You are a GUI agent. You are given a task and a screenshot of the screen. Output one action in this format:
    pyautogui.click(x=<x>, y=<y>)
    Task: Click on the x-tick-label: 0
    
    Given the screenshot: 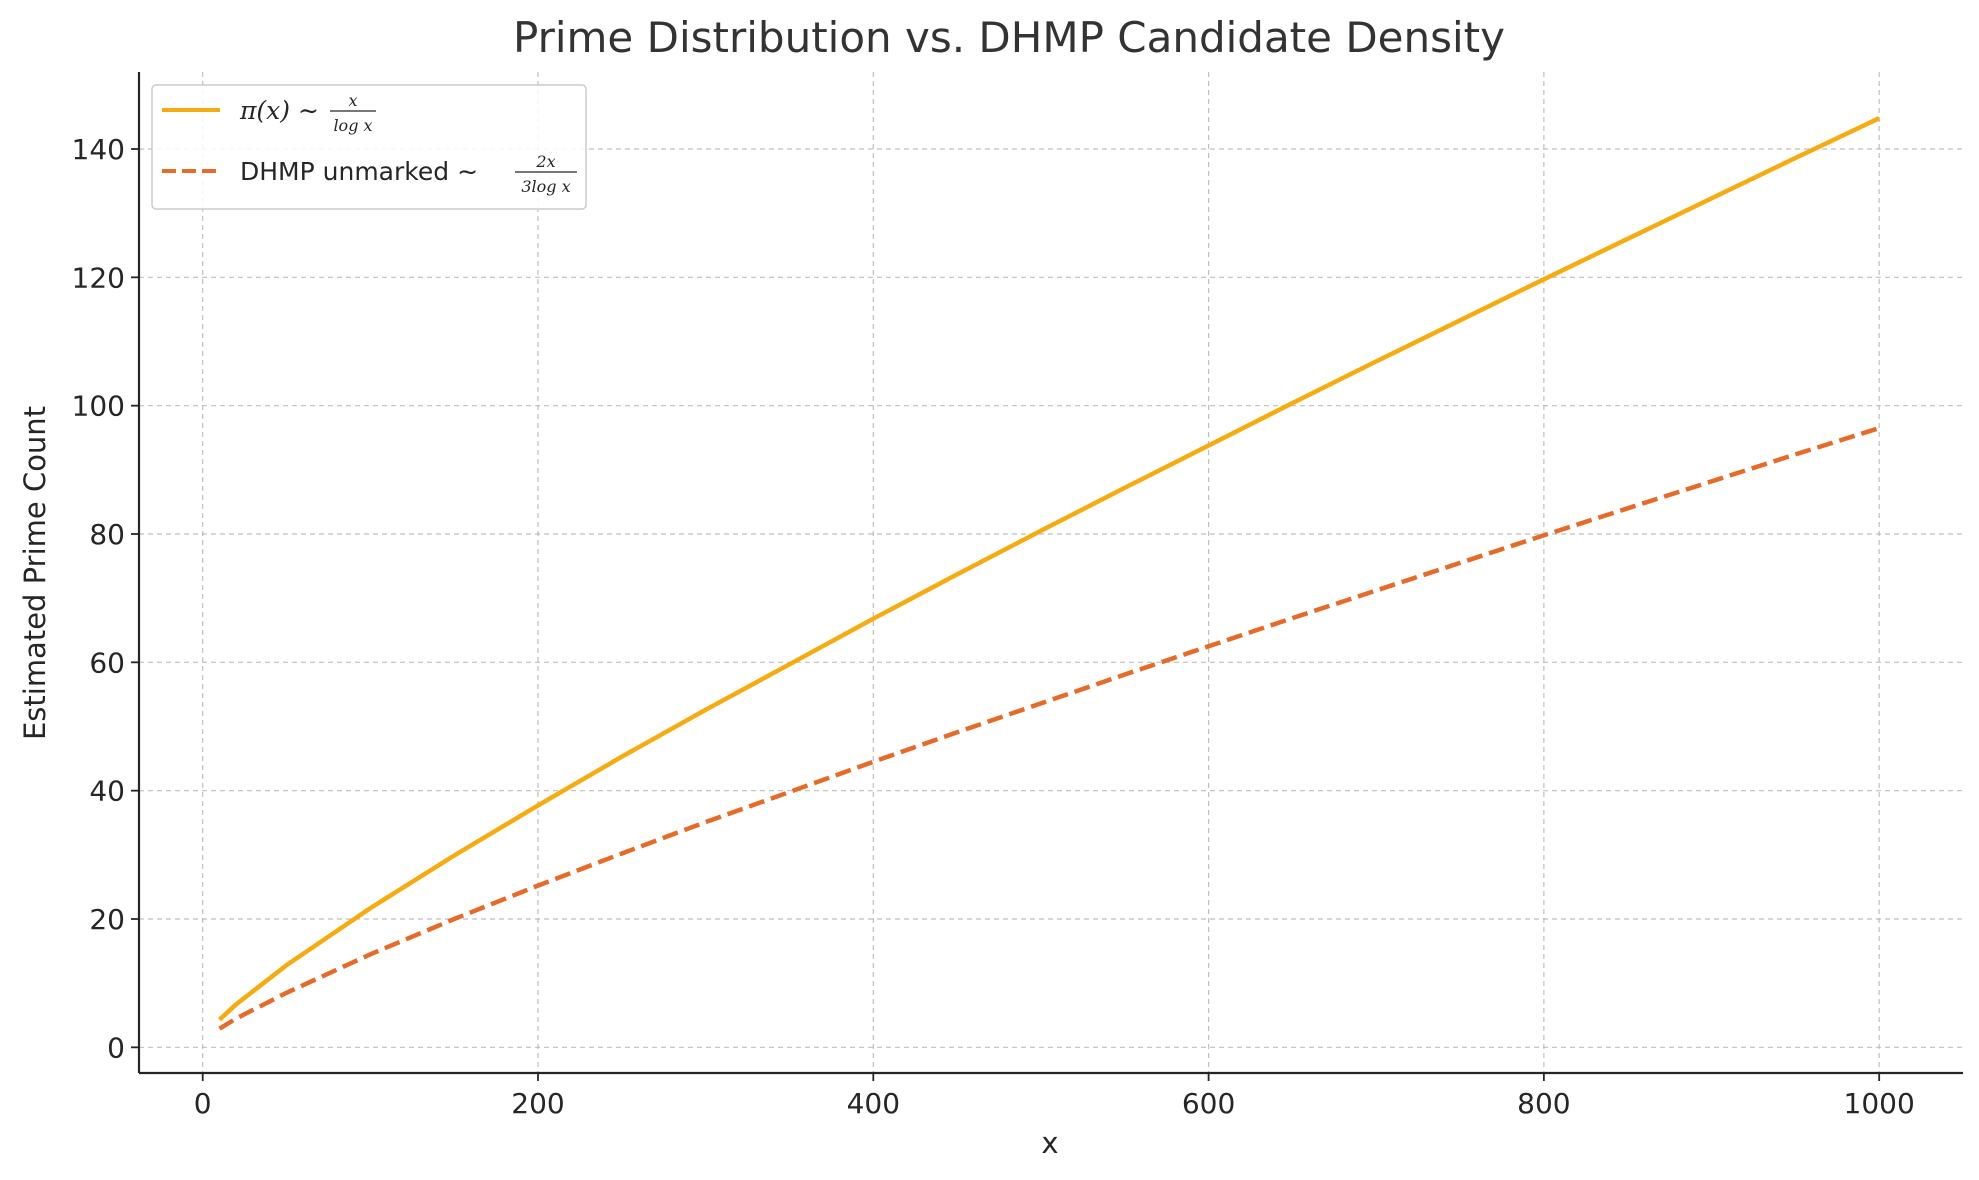 What is the action you would take?
    pyautogui.click(x=203, y=1103)
    